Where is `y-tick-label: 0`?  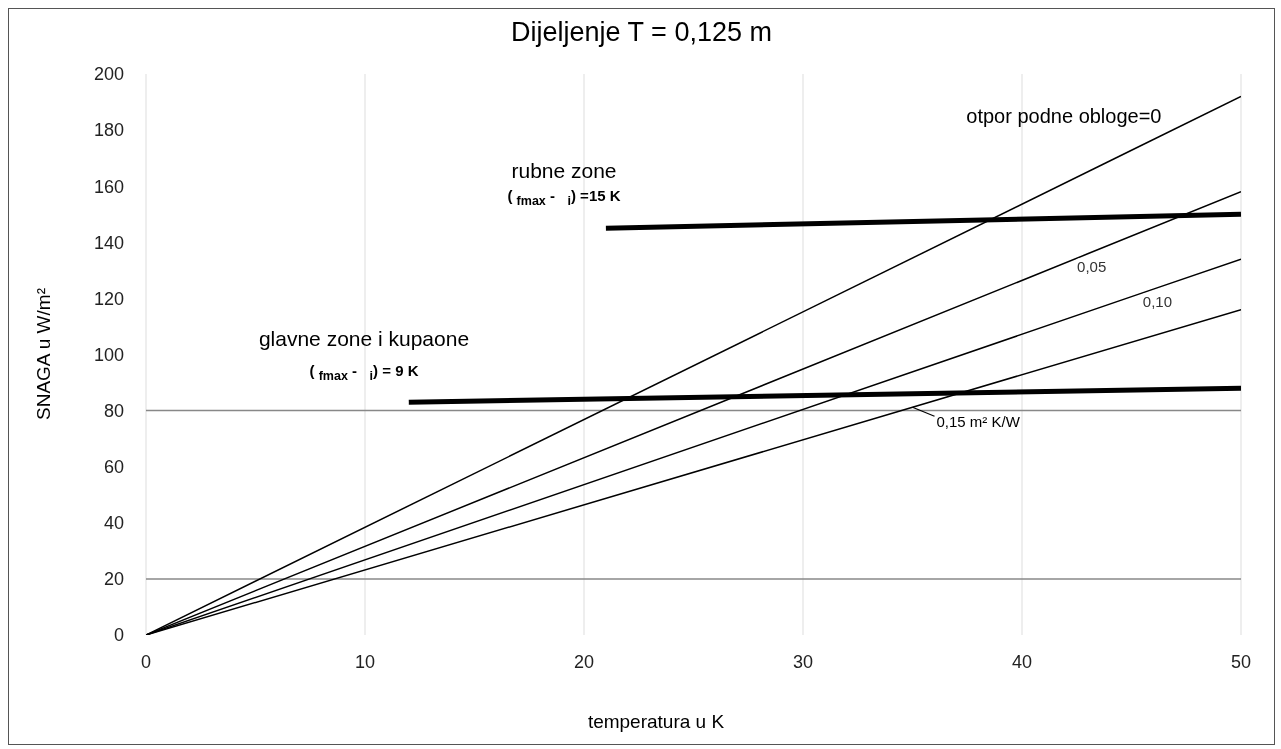
y-tick-label: 0 is located at coordinates (118, 635).